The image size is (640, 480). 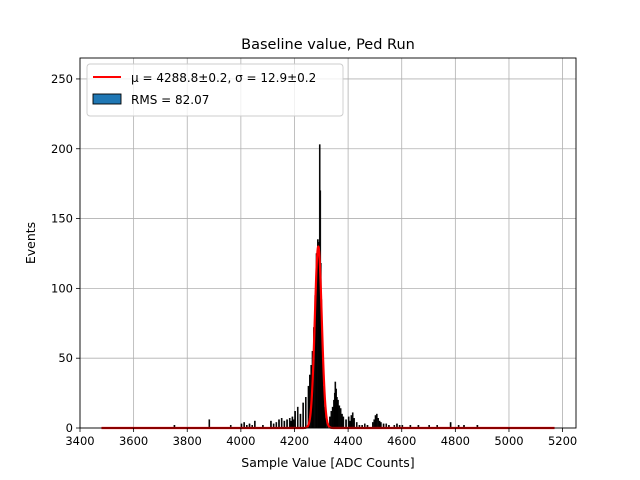 What do you see at coordinates (79, 441) in the screenshot?
I see `x-tick-label: 3400` at bounding box center [79, 441].